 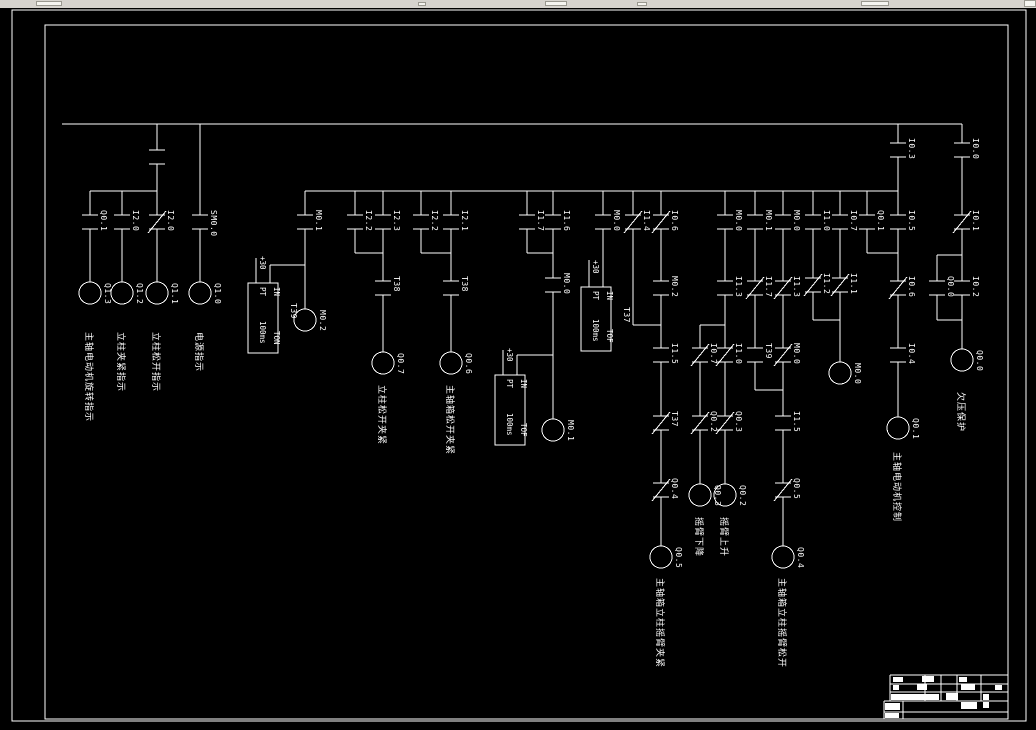 I want to click on contact-M0.1: M0.1, so click(x=760, y=220).